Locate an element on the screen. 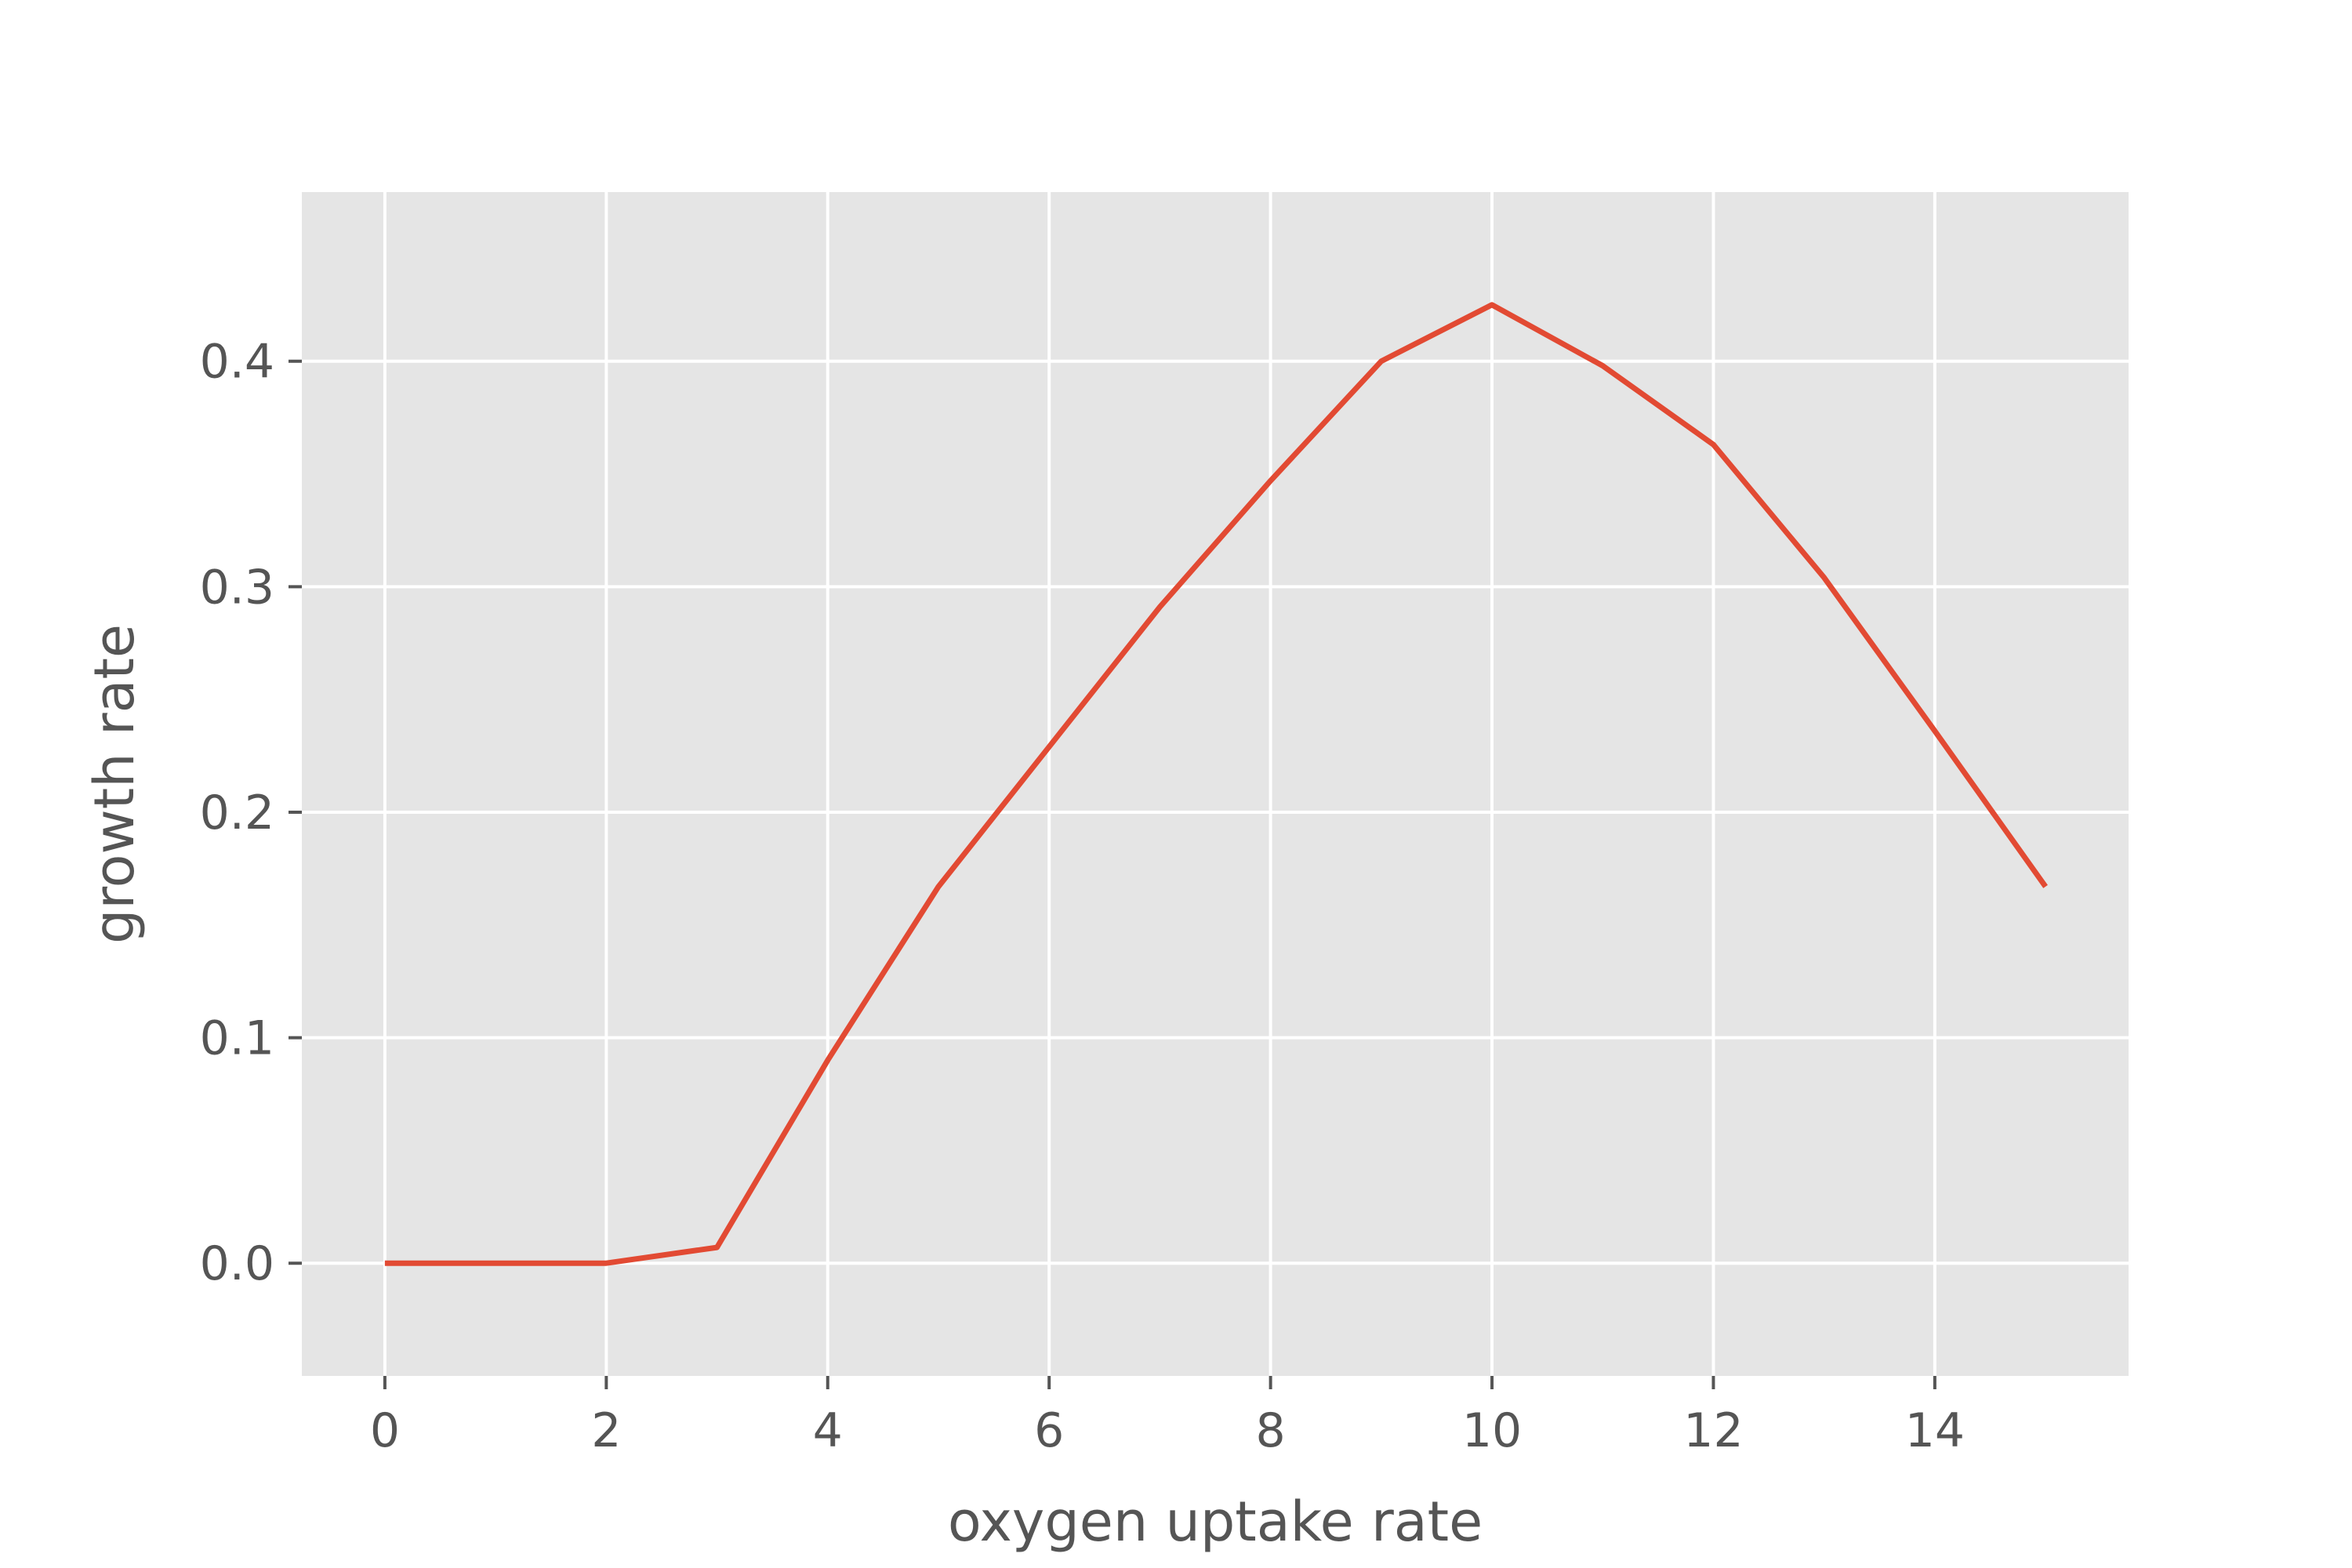  x-tick-label: 12 is located at coordinates (1713, 1430).